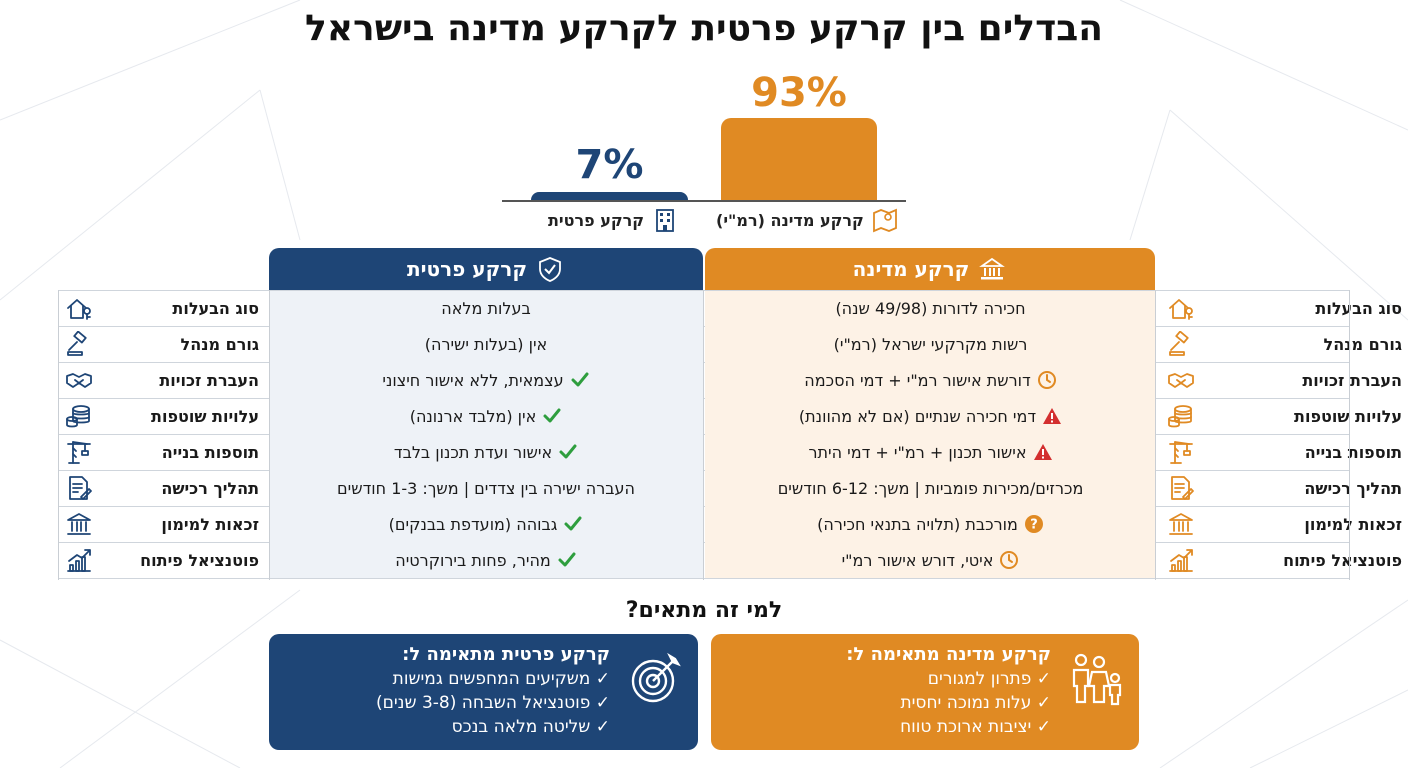 The image size is (1408, 768). I want to click on growth-chart-icon, so click(79, 560).